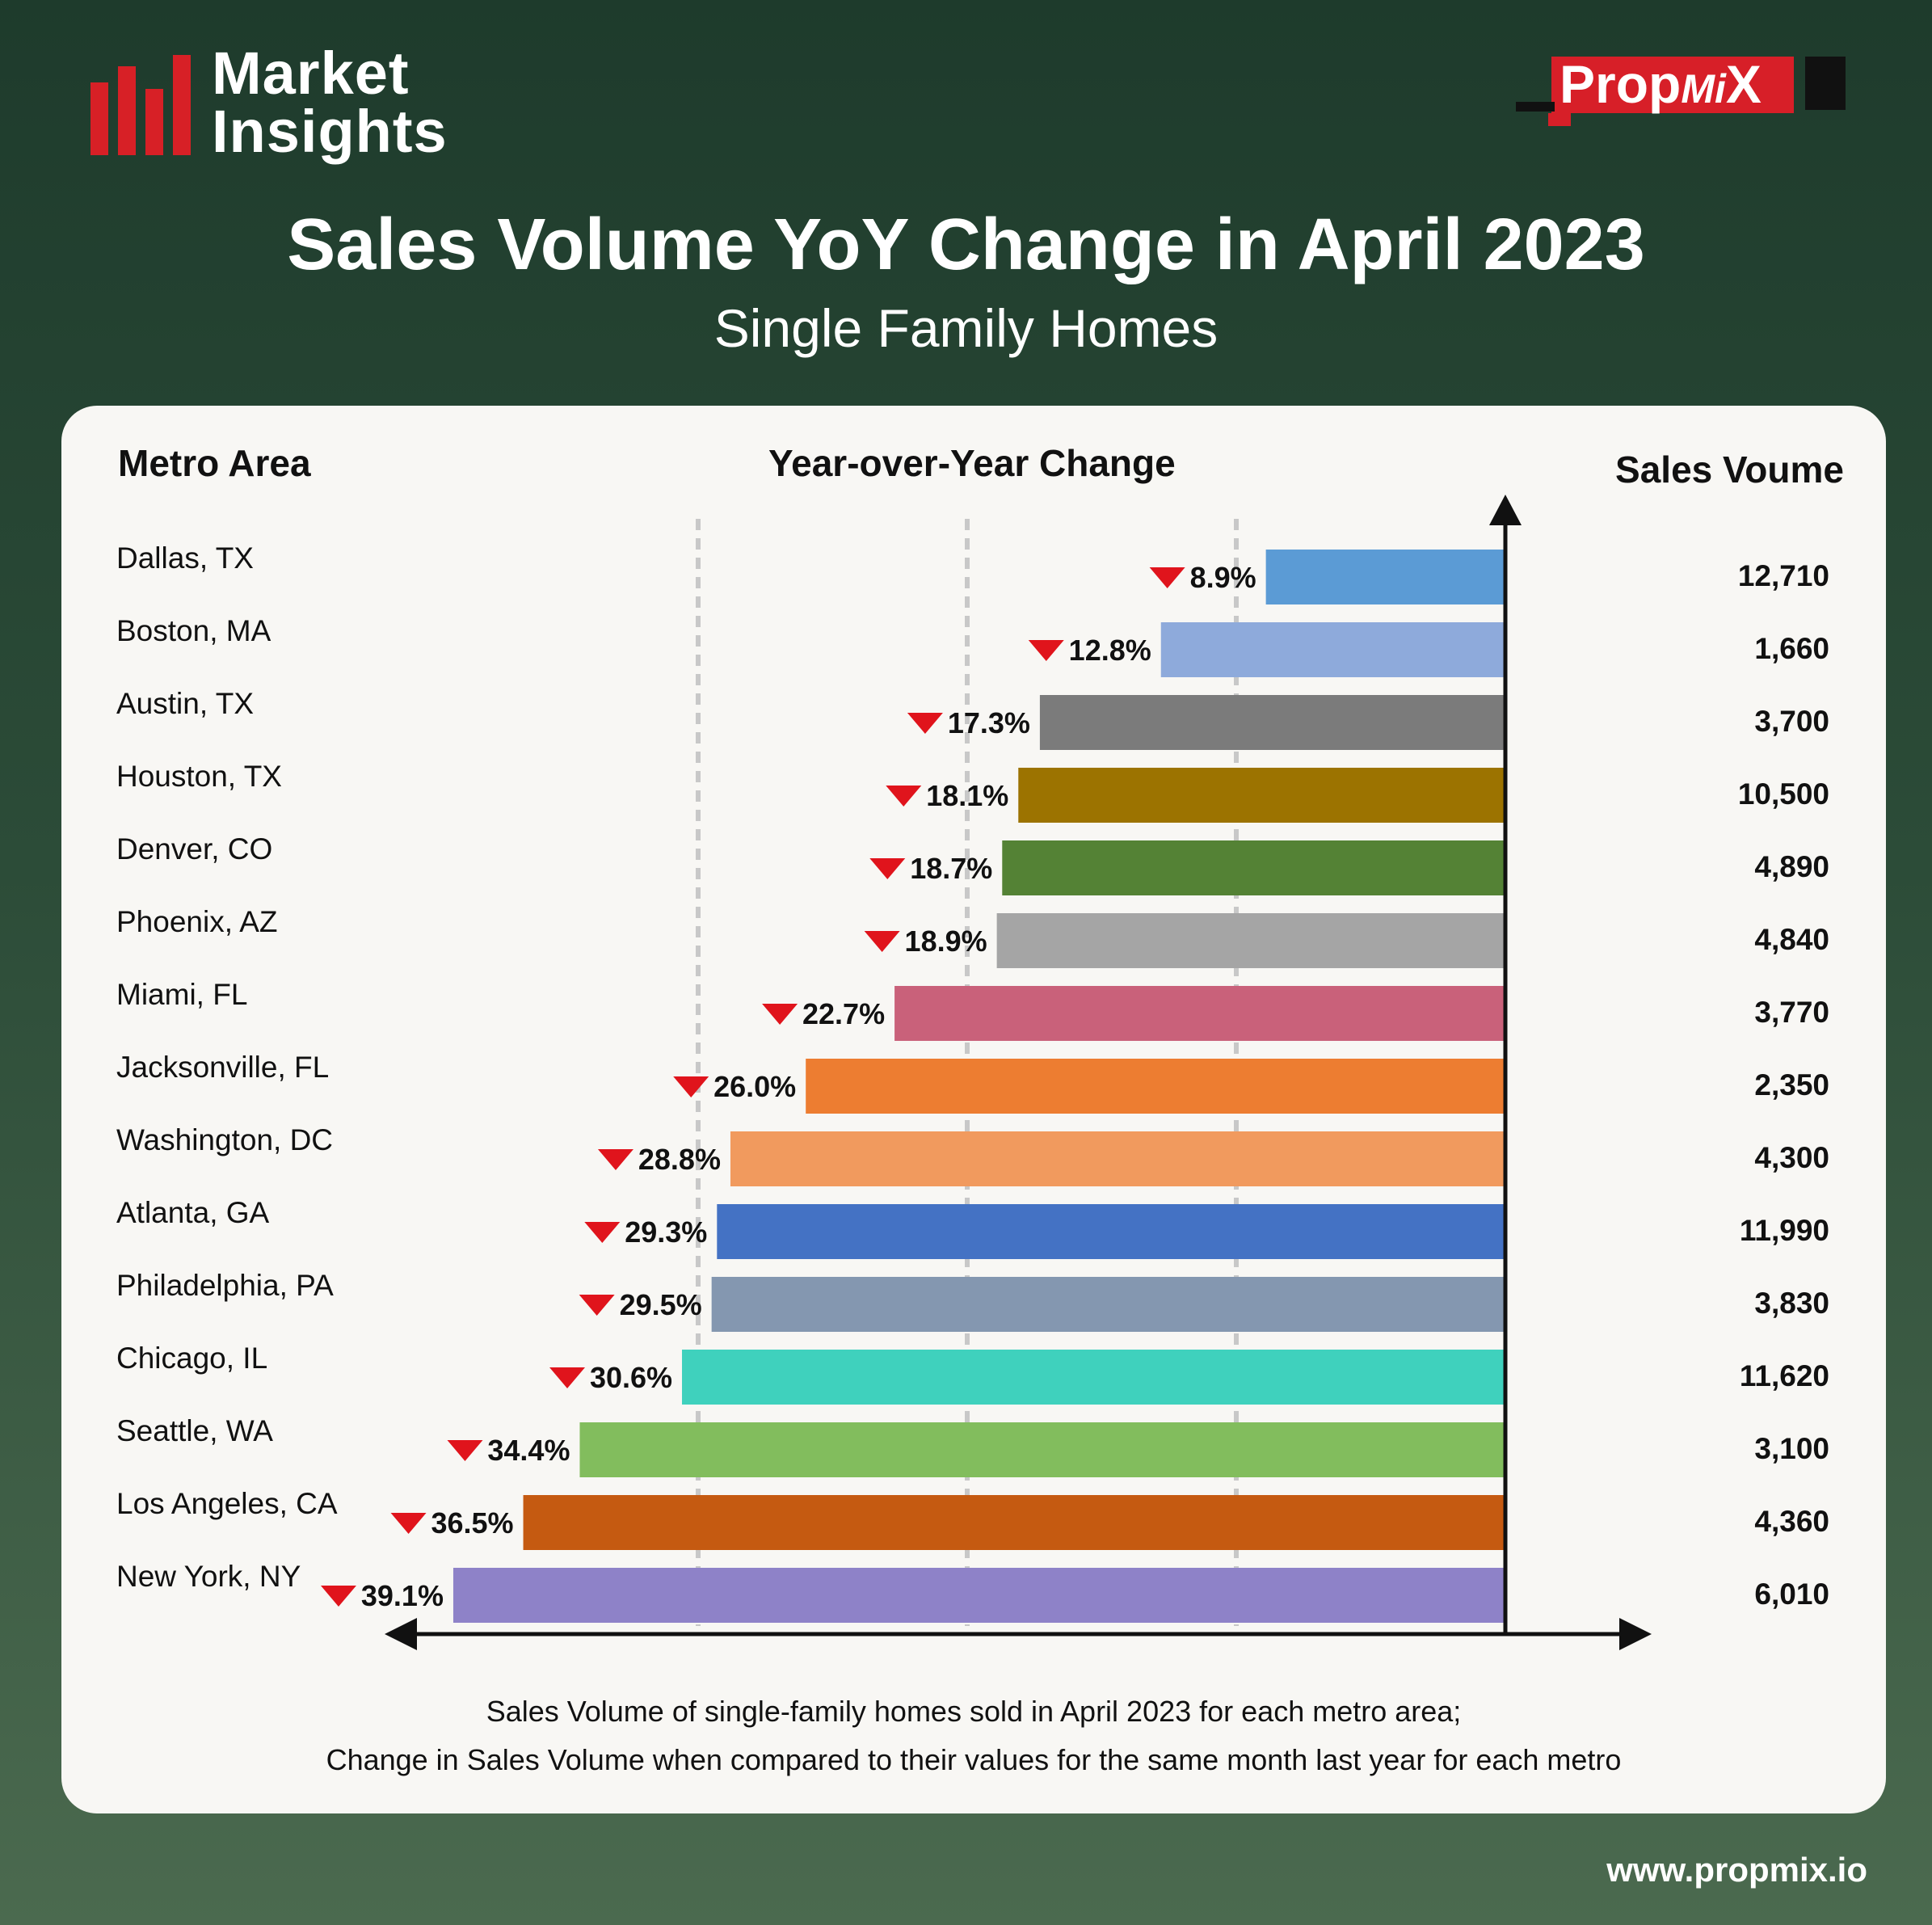 This screenshot has height=1925, width=1932. I want to click on market-insights-logo: Market Insights, so click(269, 103).